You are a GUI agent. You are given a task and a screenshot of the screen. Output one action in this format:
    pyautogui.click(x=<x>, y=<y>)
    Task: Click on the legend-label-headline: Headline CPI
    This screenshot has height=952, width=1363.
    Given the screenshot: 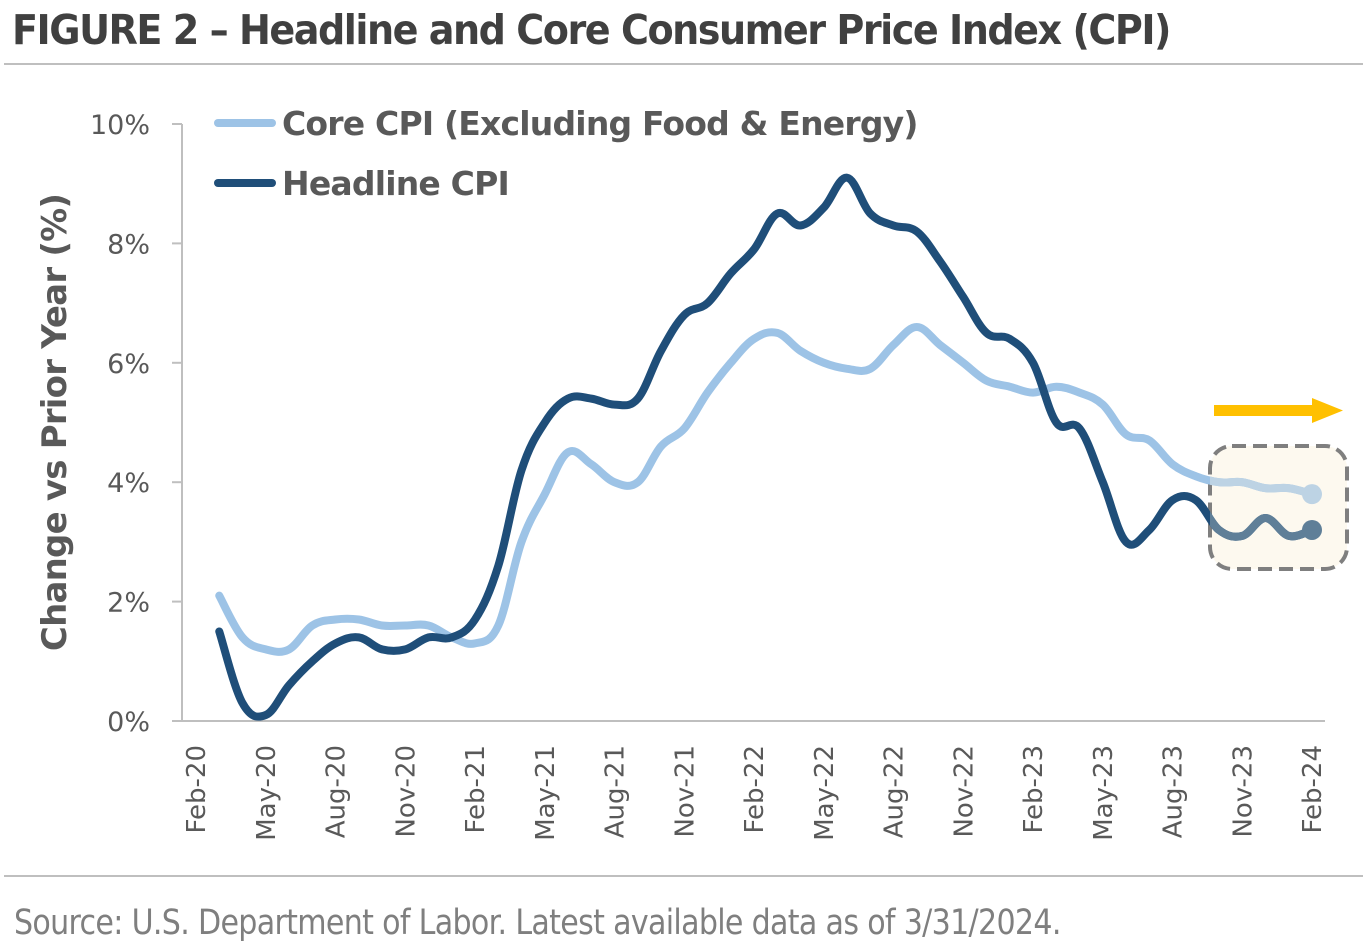 What is the action you would take?
    pyautogui.click(x=395, y=183)
    